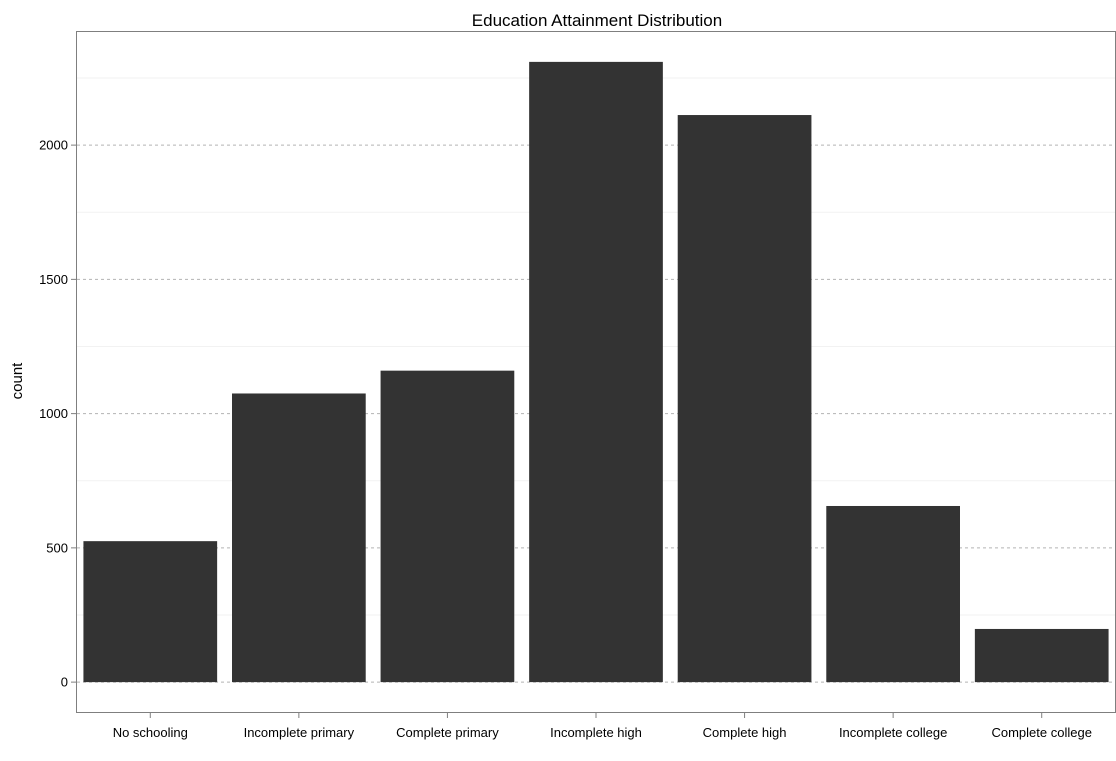 This screenshot has height=761, width=1116. I want to click on y-tick-label: 2000, so click(53, 145).